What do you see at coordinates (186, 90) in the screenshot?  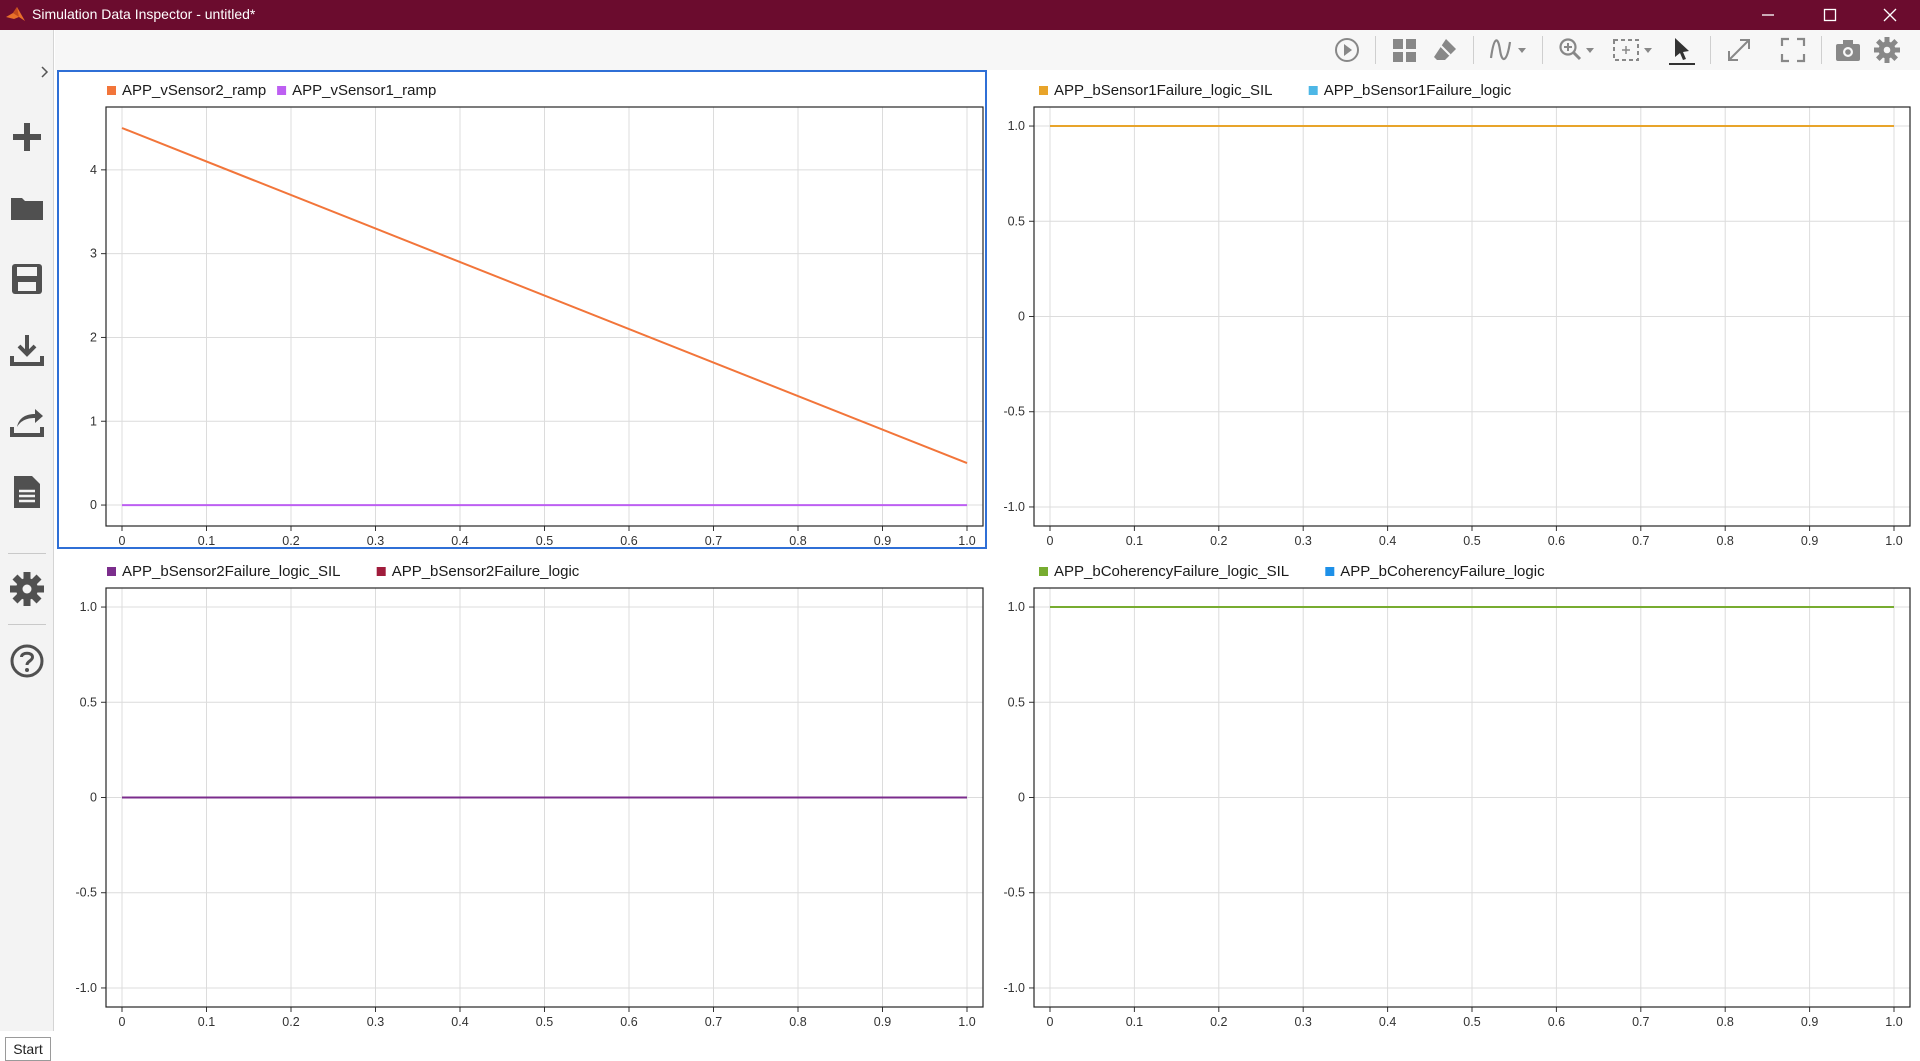 I see `legend-entry: APP_vSensor2_ramp` at bounding box center [186, 90].